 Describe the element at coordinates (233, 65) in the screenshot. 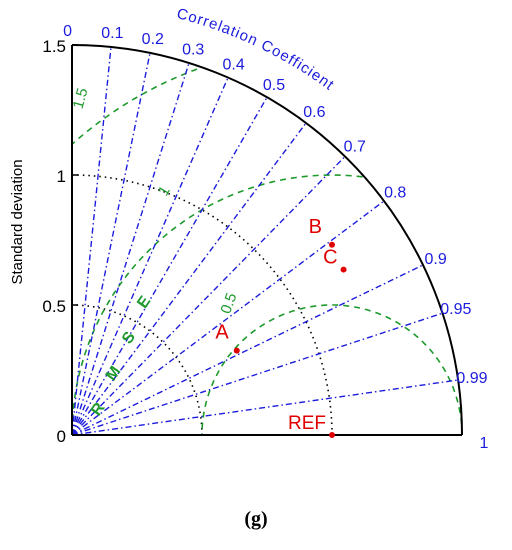

I see `correlation-tick-label: 0.4` at that location.